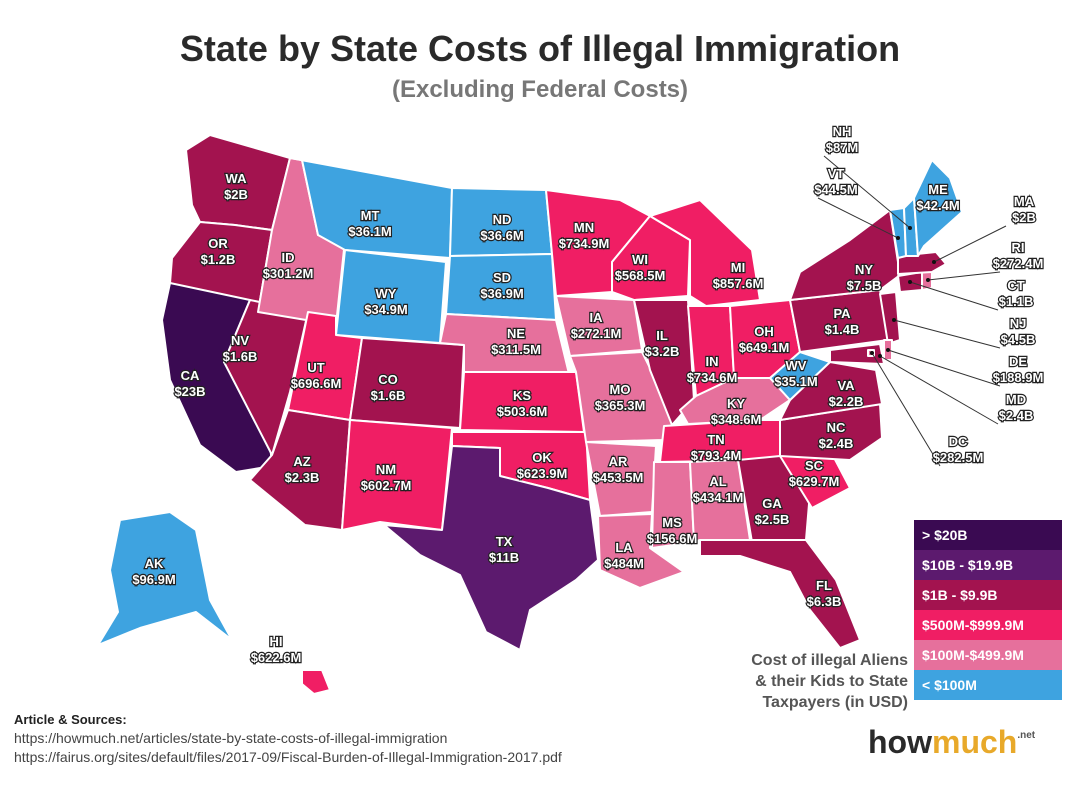 The width and height of the screenshot is (1080, 810). I want to click on state-label-az: AZ $2.3B, so click(302, 469).